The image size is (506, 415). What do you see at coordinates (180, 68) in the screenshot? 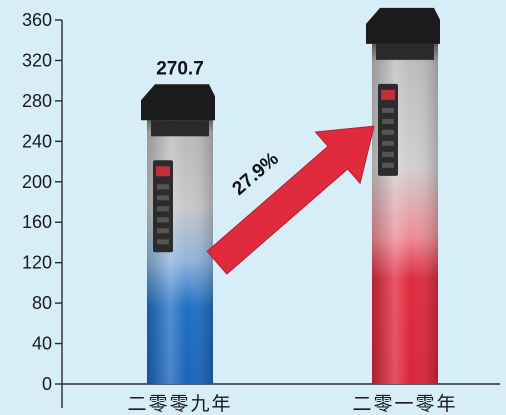
I see `data-value-label: 270.7` at bounding box center [180, 68].